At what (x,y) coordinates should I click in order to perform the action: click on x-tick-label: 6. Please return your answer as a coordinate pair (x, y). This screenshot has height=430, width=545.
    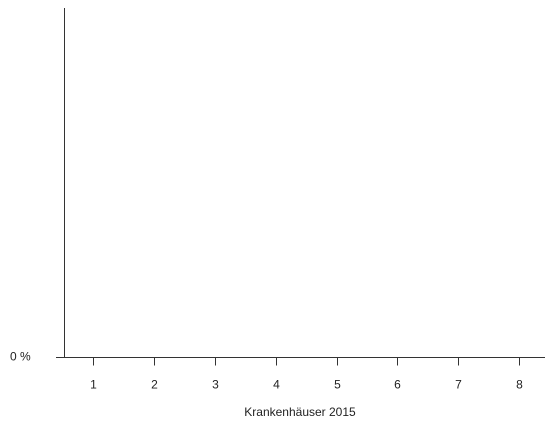
    Looking at the image, I should click on (397, 385).